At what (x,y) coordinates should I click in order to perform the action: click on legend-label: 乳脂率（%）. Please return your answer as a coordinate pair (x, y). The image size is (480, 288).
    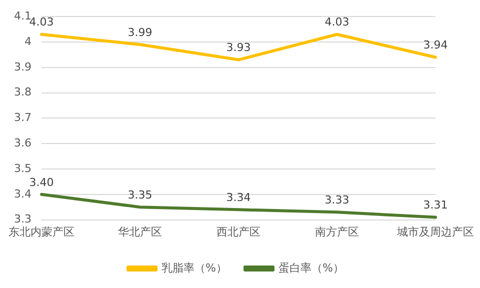
    Looking at the image, I should click on (194, 267).